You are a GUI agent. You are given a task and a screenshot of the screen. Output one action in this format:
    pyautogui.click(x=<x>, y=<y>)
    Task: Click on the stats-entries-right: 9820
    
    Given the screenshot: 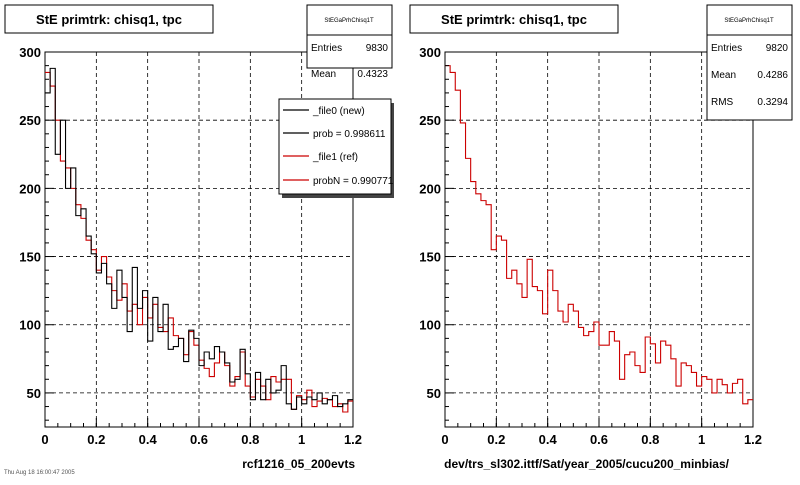 What is the action you would take?
    pyautogui.click(x=777, y=48)
    